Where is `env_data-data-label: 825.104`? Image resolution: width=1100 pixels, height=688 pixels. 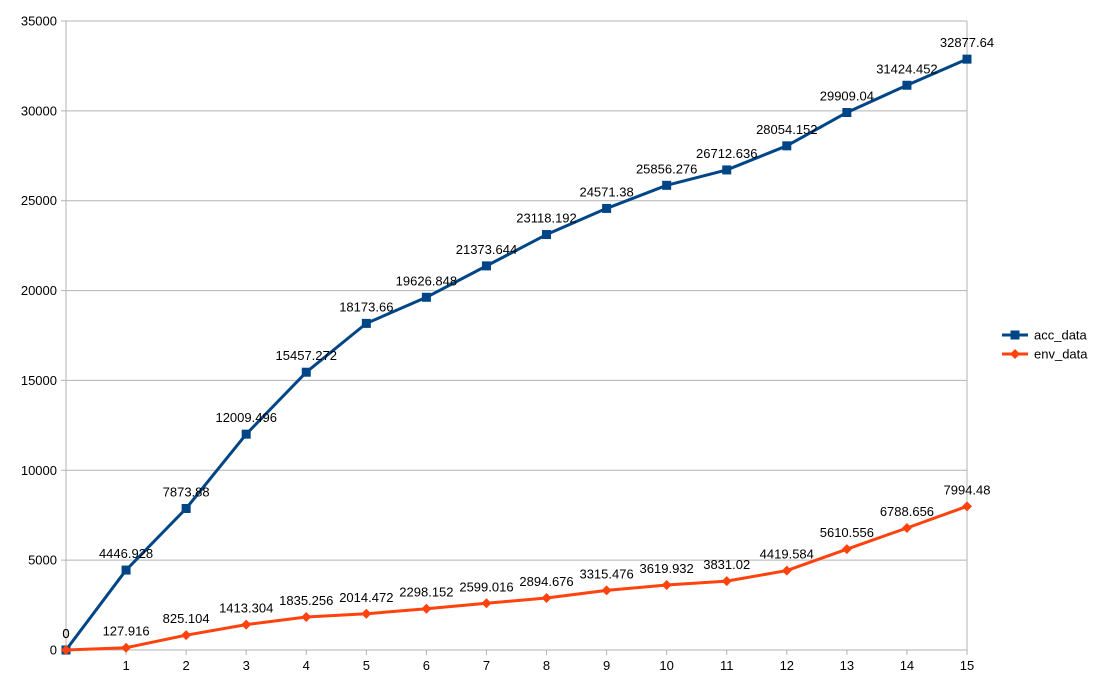 env_data-data-label: 825.104 is located at coordinates (186, 618).